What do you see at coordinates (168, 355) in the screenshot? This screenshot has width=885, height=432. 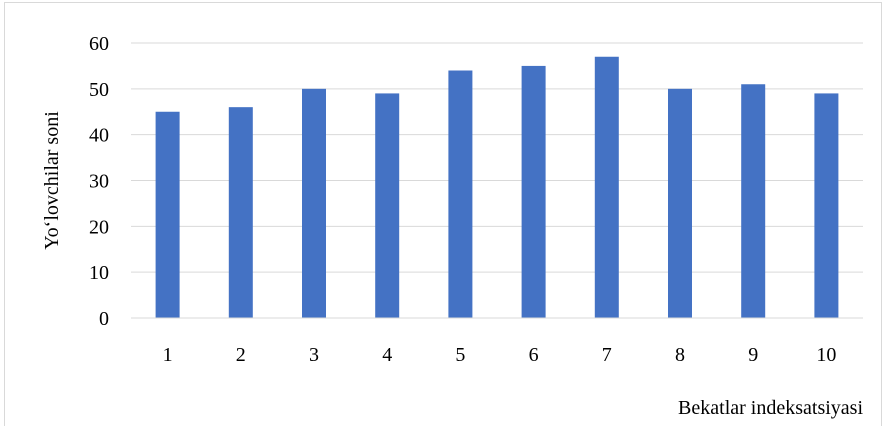 I see `x-tick-label: 1` at bounding box center [168, 355].